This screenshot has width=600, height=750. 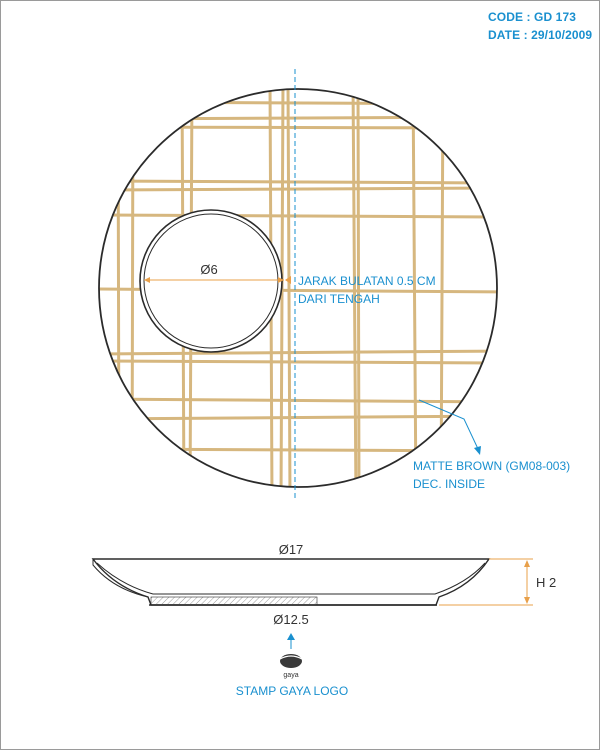 What do you see at coordinates (546, 582) in the screenshot?
I see `height-label: H 2` at bounding box center [546, 582].